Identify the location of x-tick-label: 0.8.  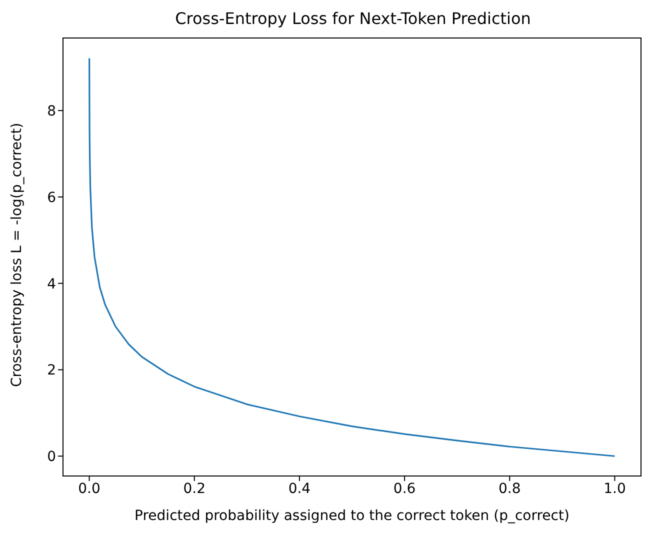
(509, 488).